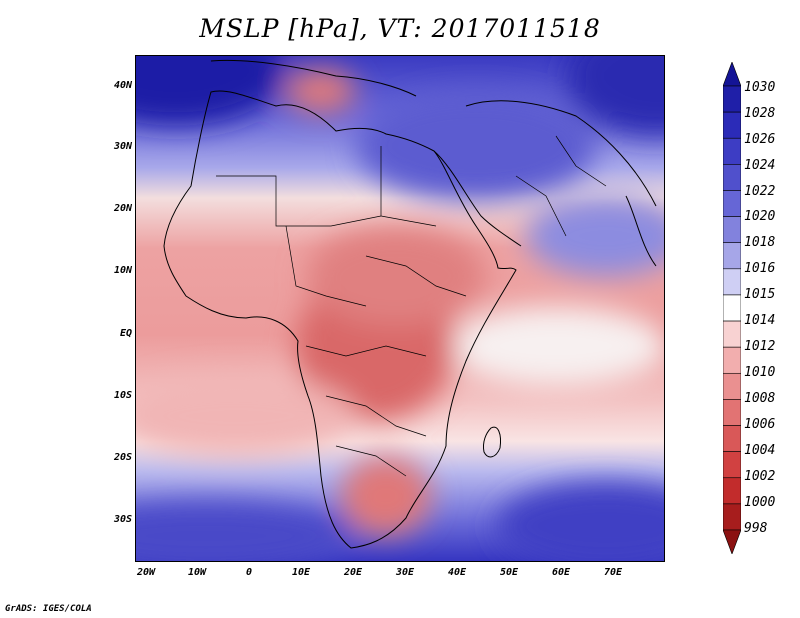  Describe the element at coordinates (732, 541) in the screenshot. I see `colorbar-bottom-arrow` at that location.